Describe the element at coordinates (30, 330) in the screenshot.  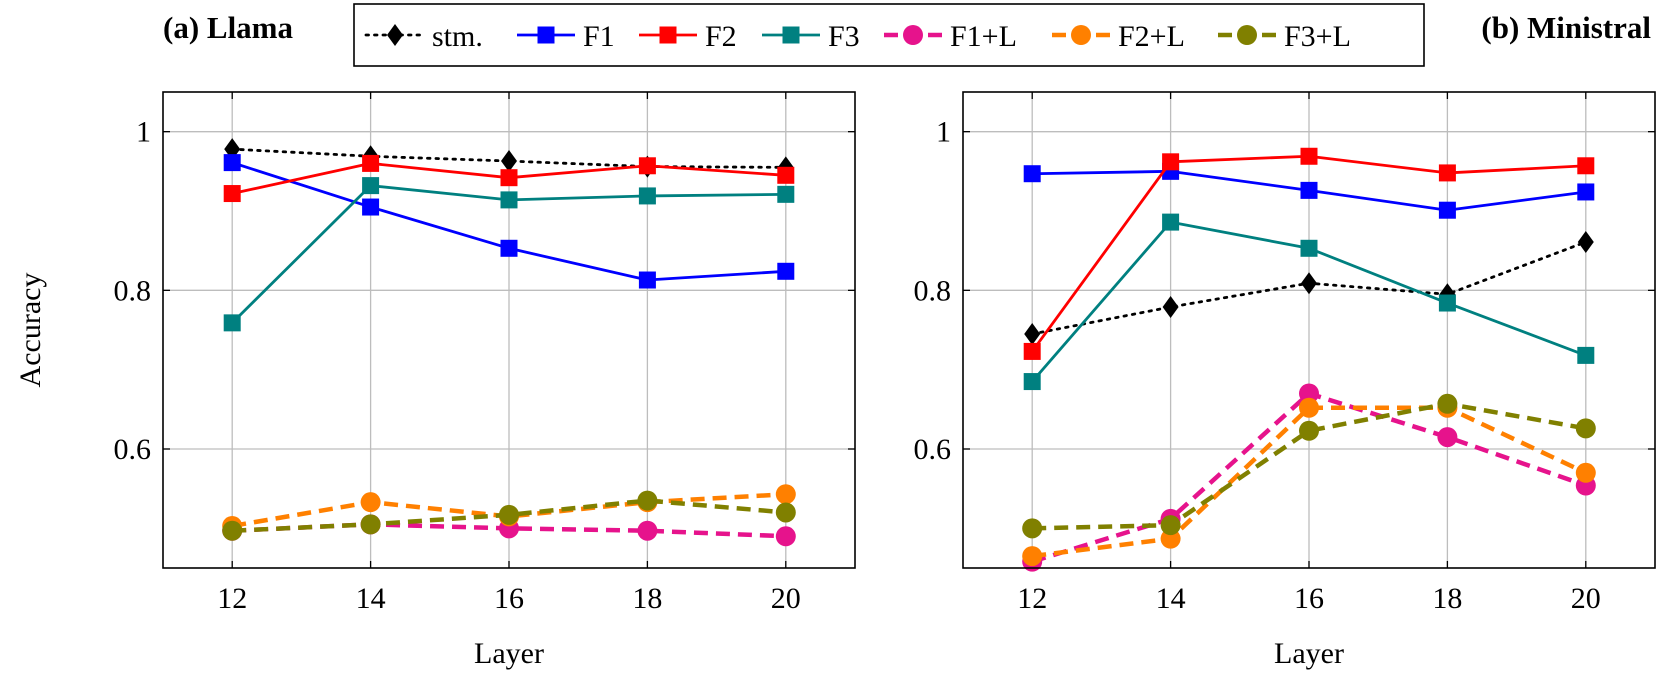
I see `y-axis-label: Accuracy` at that location.